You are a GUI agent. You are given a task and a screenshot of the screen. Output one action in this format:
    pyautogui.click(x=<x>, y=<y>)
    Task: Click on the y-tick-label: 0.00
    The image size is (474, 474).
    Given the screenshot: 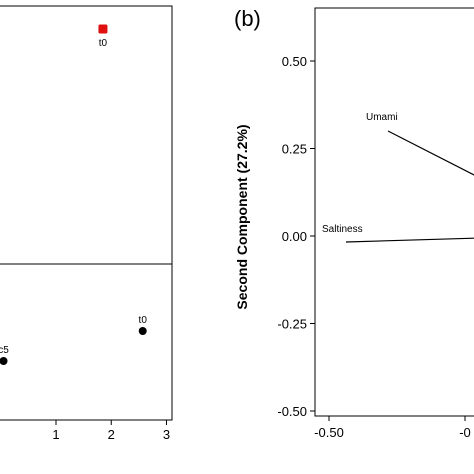 What is the action you would take?
    pyautogui.click(x=294, y=236)
    